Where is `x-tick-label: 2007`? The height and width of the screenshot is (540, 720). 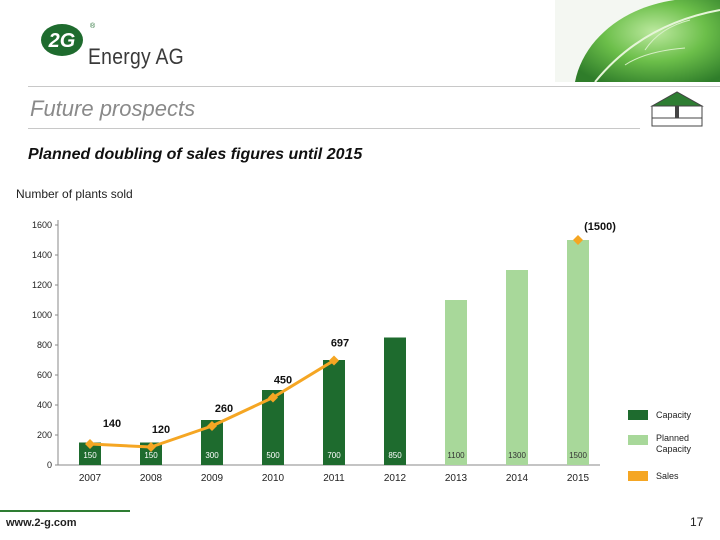
x-tick-label: 2007 is located at coordinates (90, 478).